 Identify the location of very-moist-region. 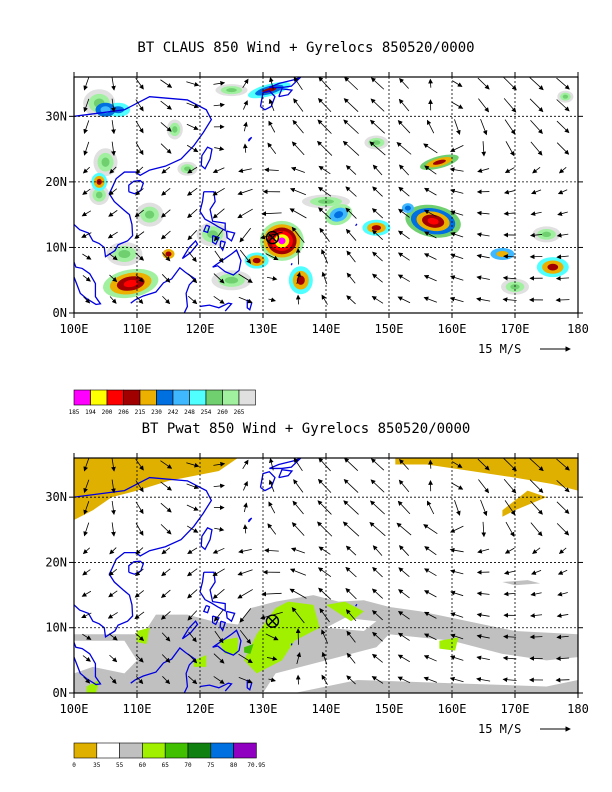
(345, 611).